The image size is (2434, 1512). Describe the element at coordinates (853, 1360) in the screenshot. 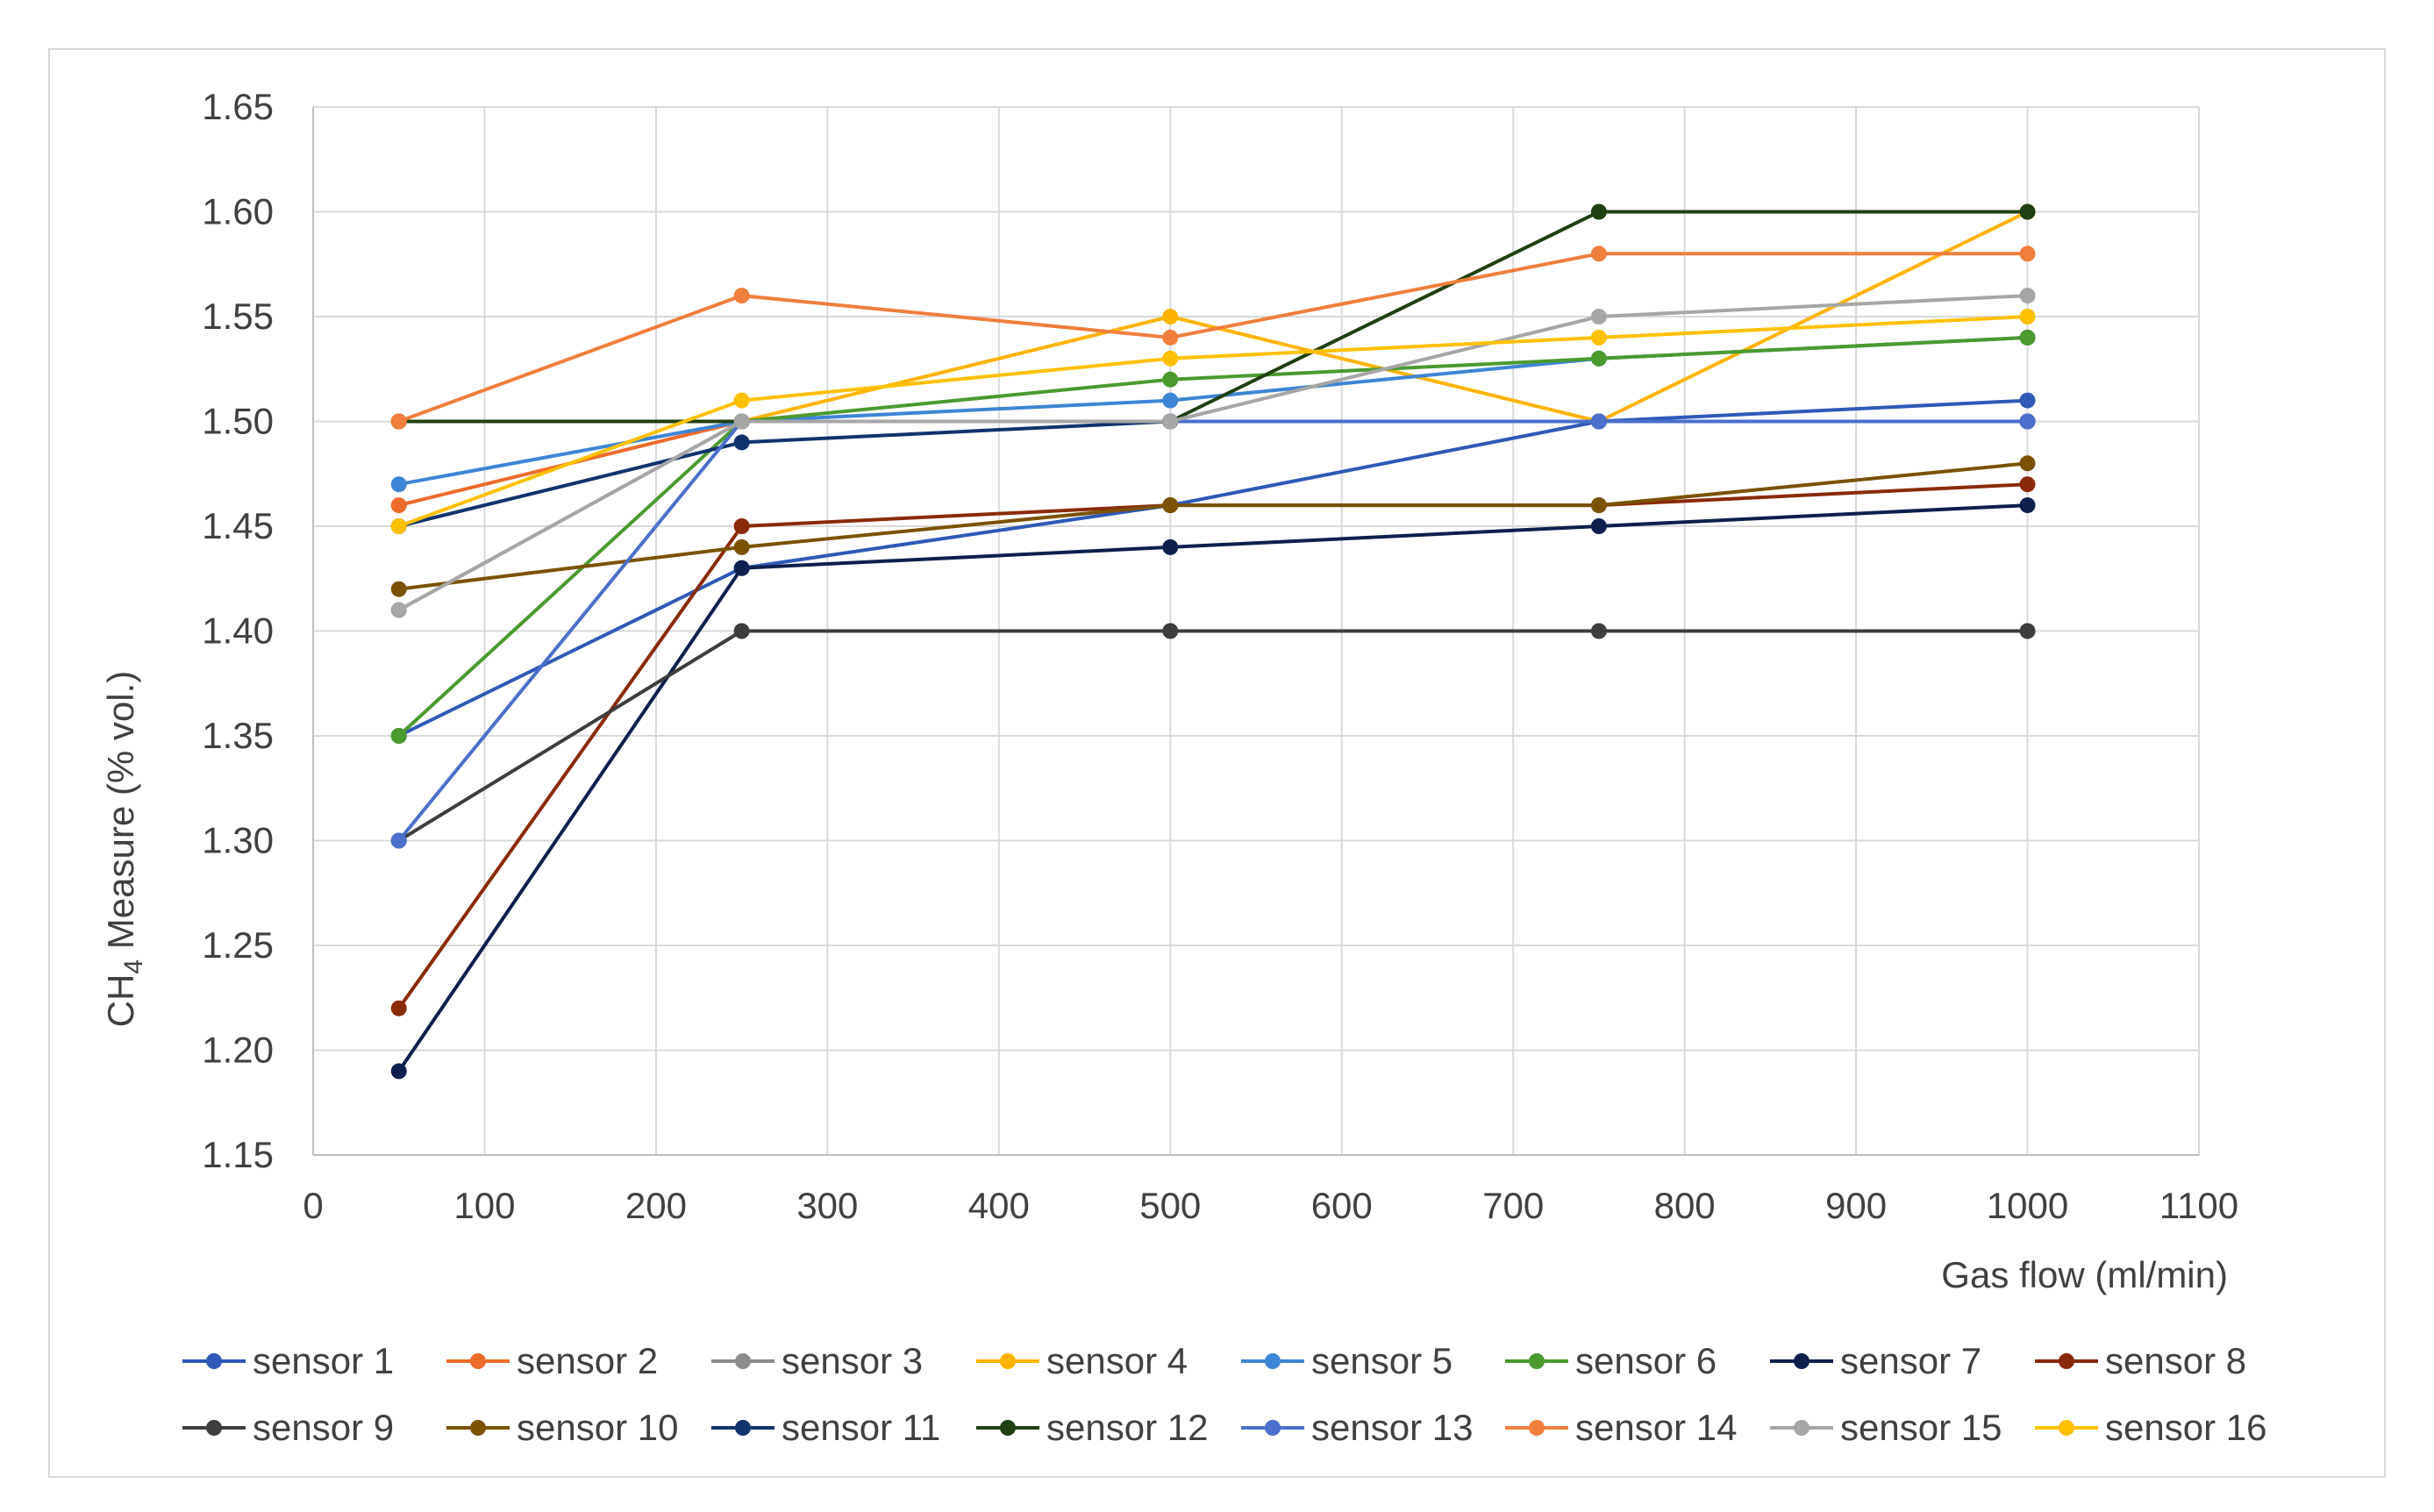

I see `legend-label: sensor 3` at that location.